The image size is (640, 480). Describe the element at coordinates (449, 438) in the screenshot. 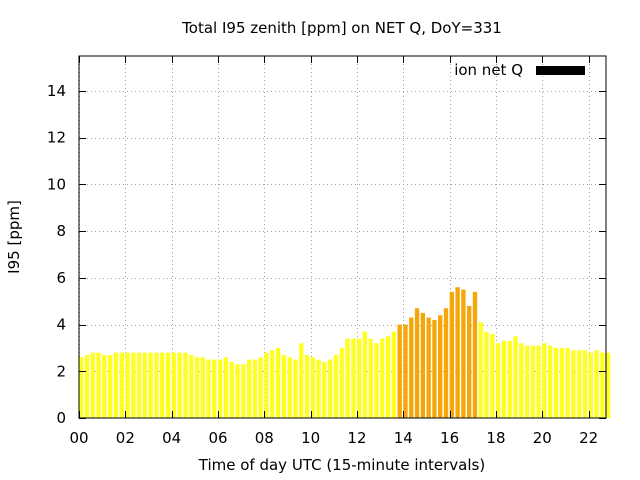

I see `x-tick-label: 16` at that location.